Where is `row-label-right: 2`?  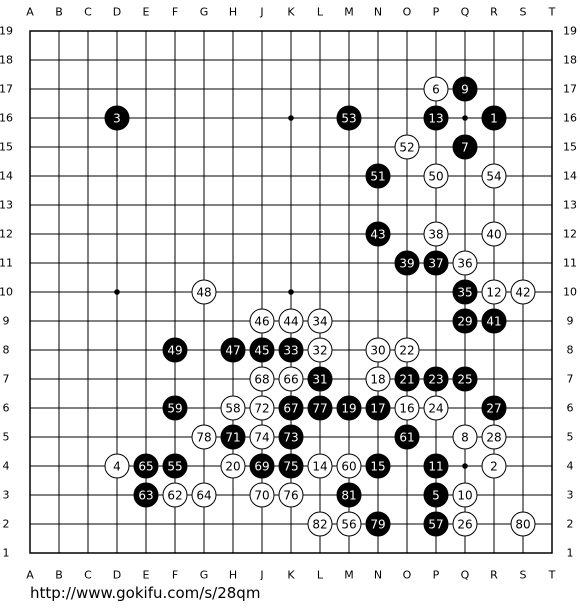 row-label-right: 2 is located at coordinates (570, 524).